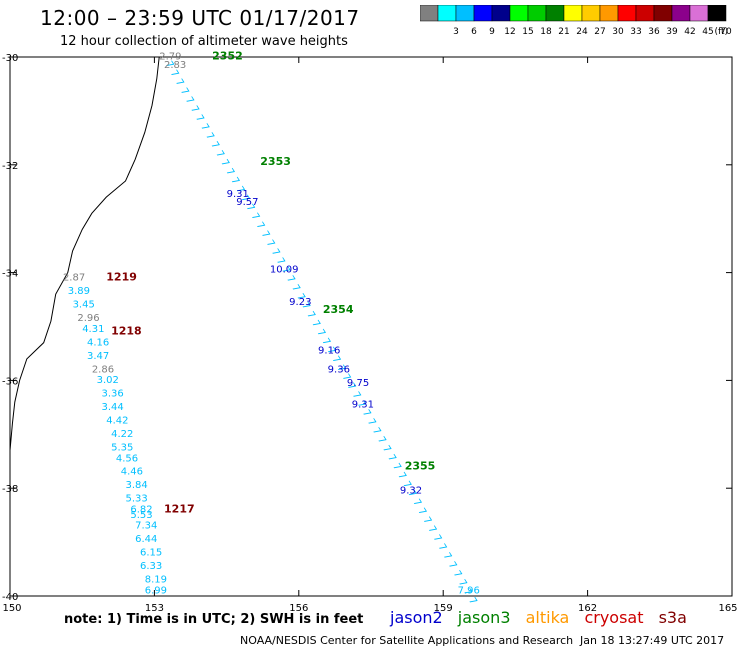 The image size is (740, 650). Describe the element at coordinates (298, 608) in the screenshot. I see `lon-tick-label: 156` at that location.